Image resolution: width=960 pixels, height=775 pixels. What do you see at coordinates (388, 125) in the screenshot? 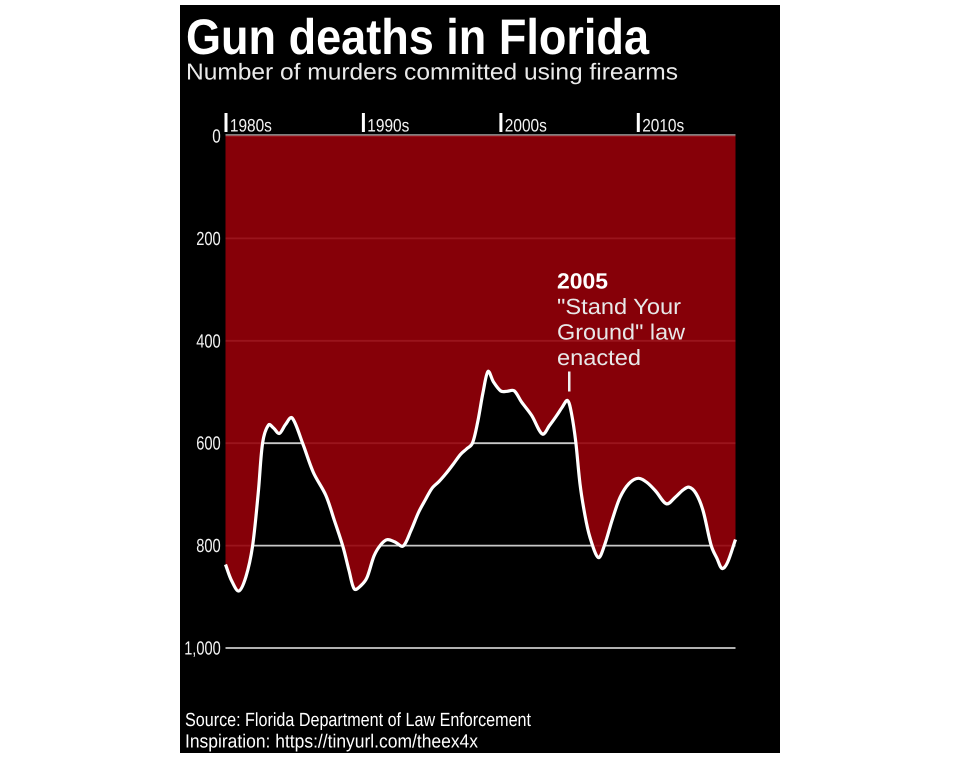
I see `svg-text: 1990s` at bounding box center [388, 125].